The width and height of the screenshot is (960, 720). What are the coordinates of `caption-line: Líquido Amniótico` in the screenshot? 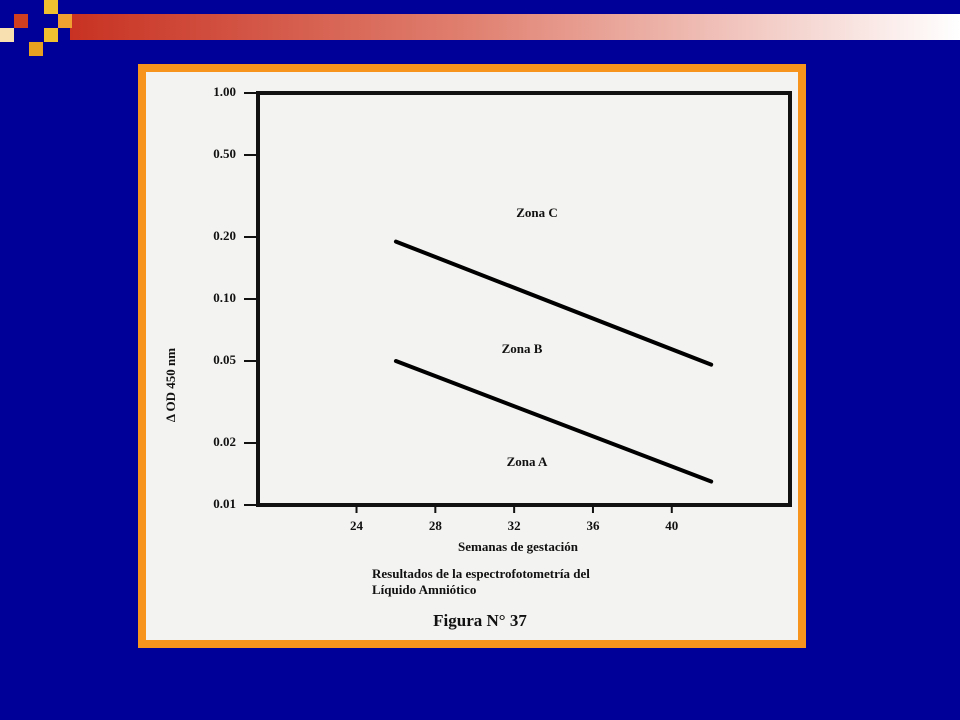 It's located at (424, 589).